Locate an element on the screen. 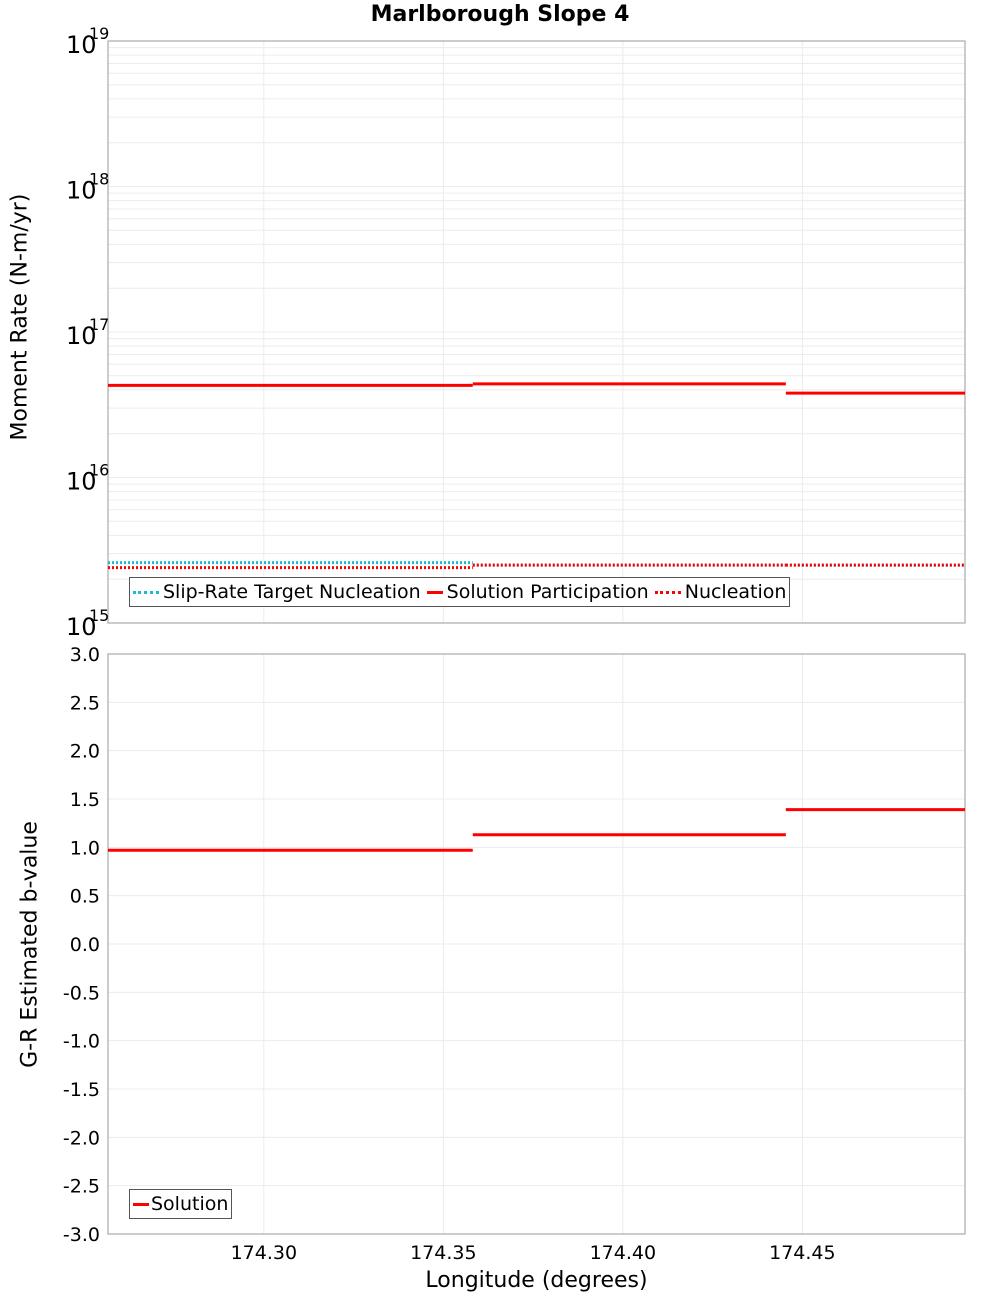 Image resolution: width=1000 pixels, height=1300 pixels. svg-text: 174.30 is located at coordinates (264, 1253).